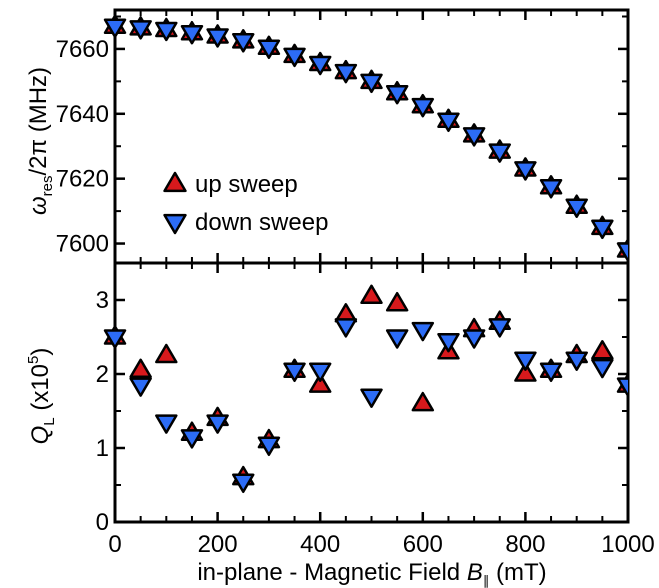 This screenshot has width=659, height=588. Describe the element at coordinates (371, 573) in the screenshot. I see `x-axis-title: in-plane - Magnetic Field B∥ (mT)` at that location.